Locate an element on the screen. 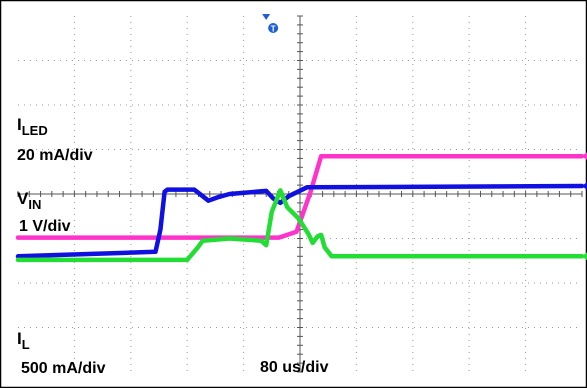 This screenshot has height=388, width=587. il-label: IL is located at coordinates (23, 340).